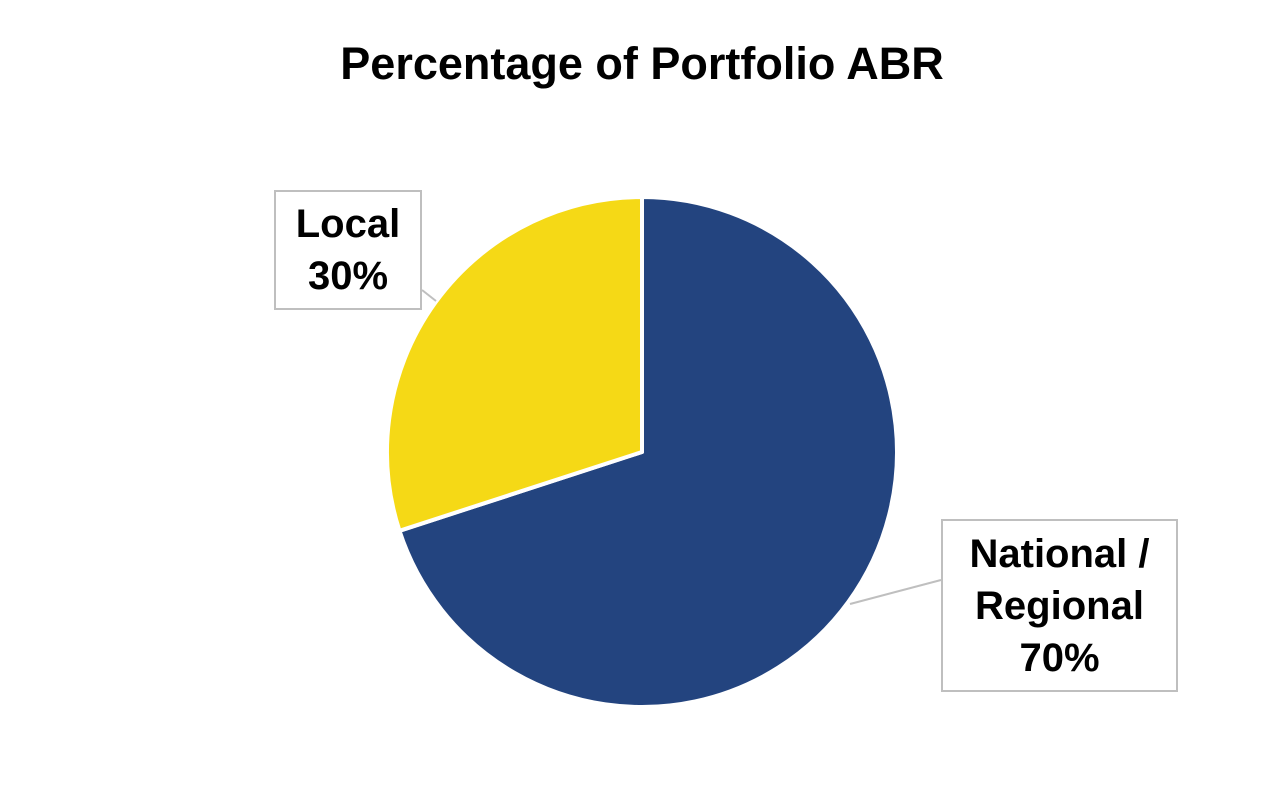 Image resolution: width=1284 pixels, height=806 pixels. Describe the element at coordinates (514, 364) in the screenshot. I see `pie-slice` at that location.